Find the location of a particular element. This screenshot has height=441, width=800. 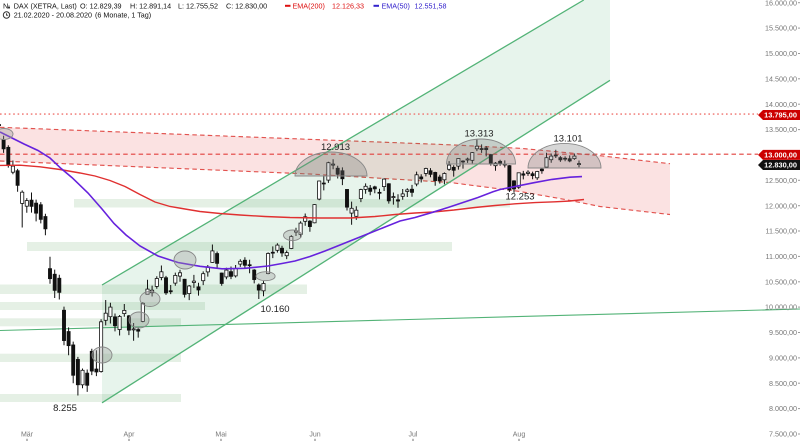

svg-text: Mai is located at coordinates (221, 435).